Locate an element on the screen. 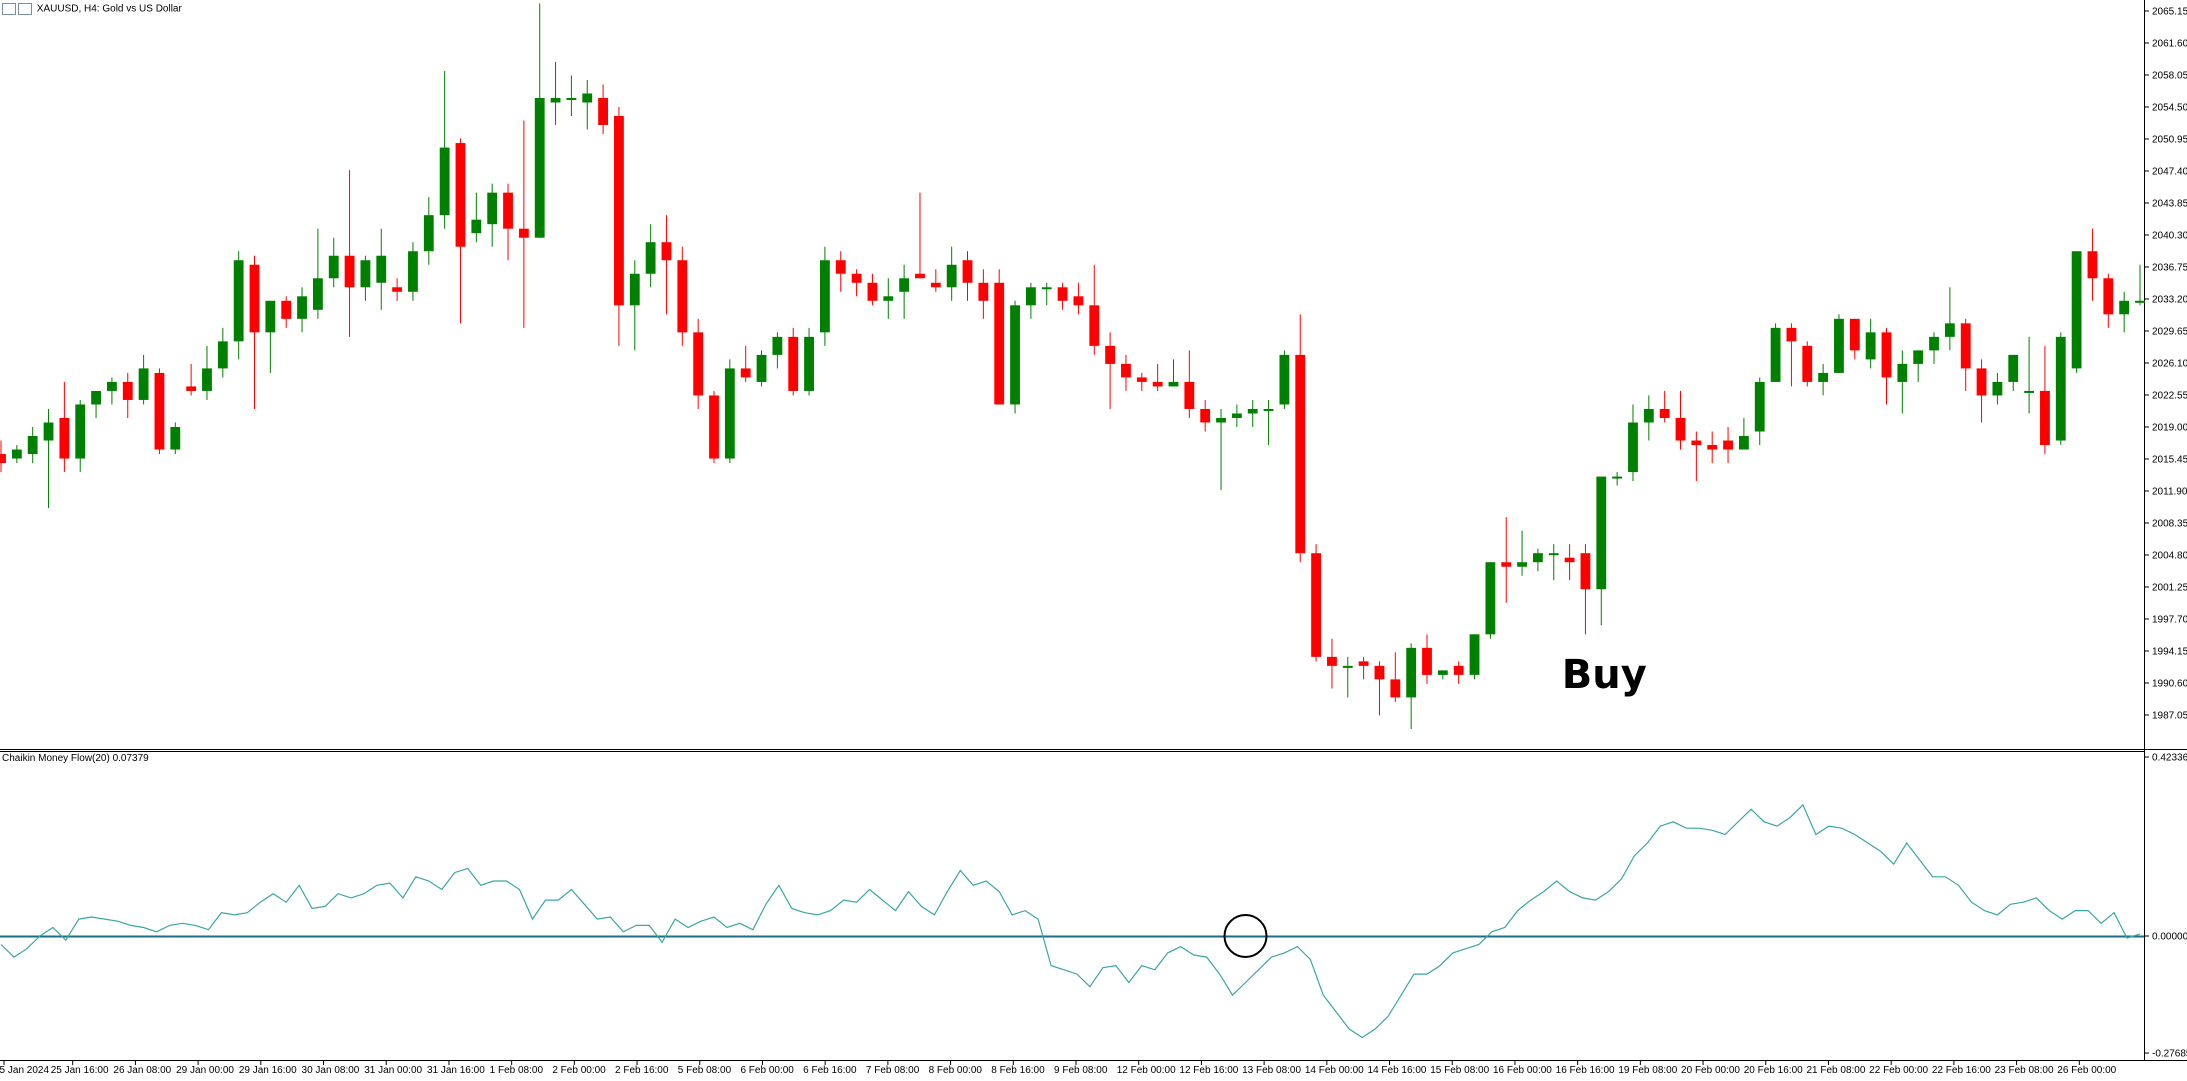 The width and height of the screenshot is (2187, 1081). time-tick-label: 20 Feb 16:00 is located at coordinates (1773, 1070).